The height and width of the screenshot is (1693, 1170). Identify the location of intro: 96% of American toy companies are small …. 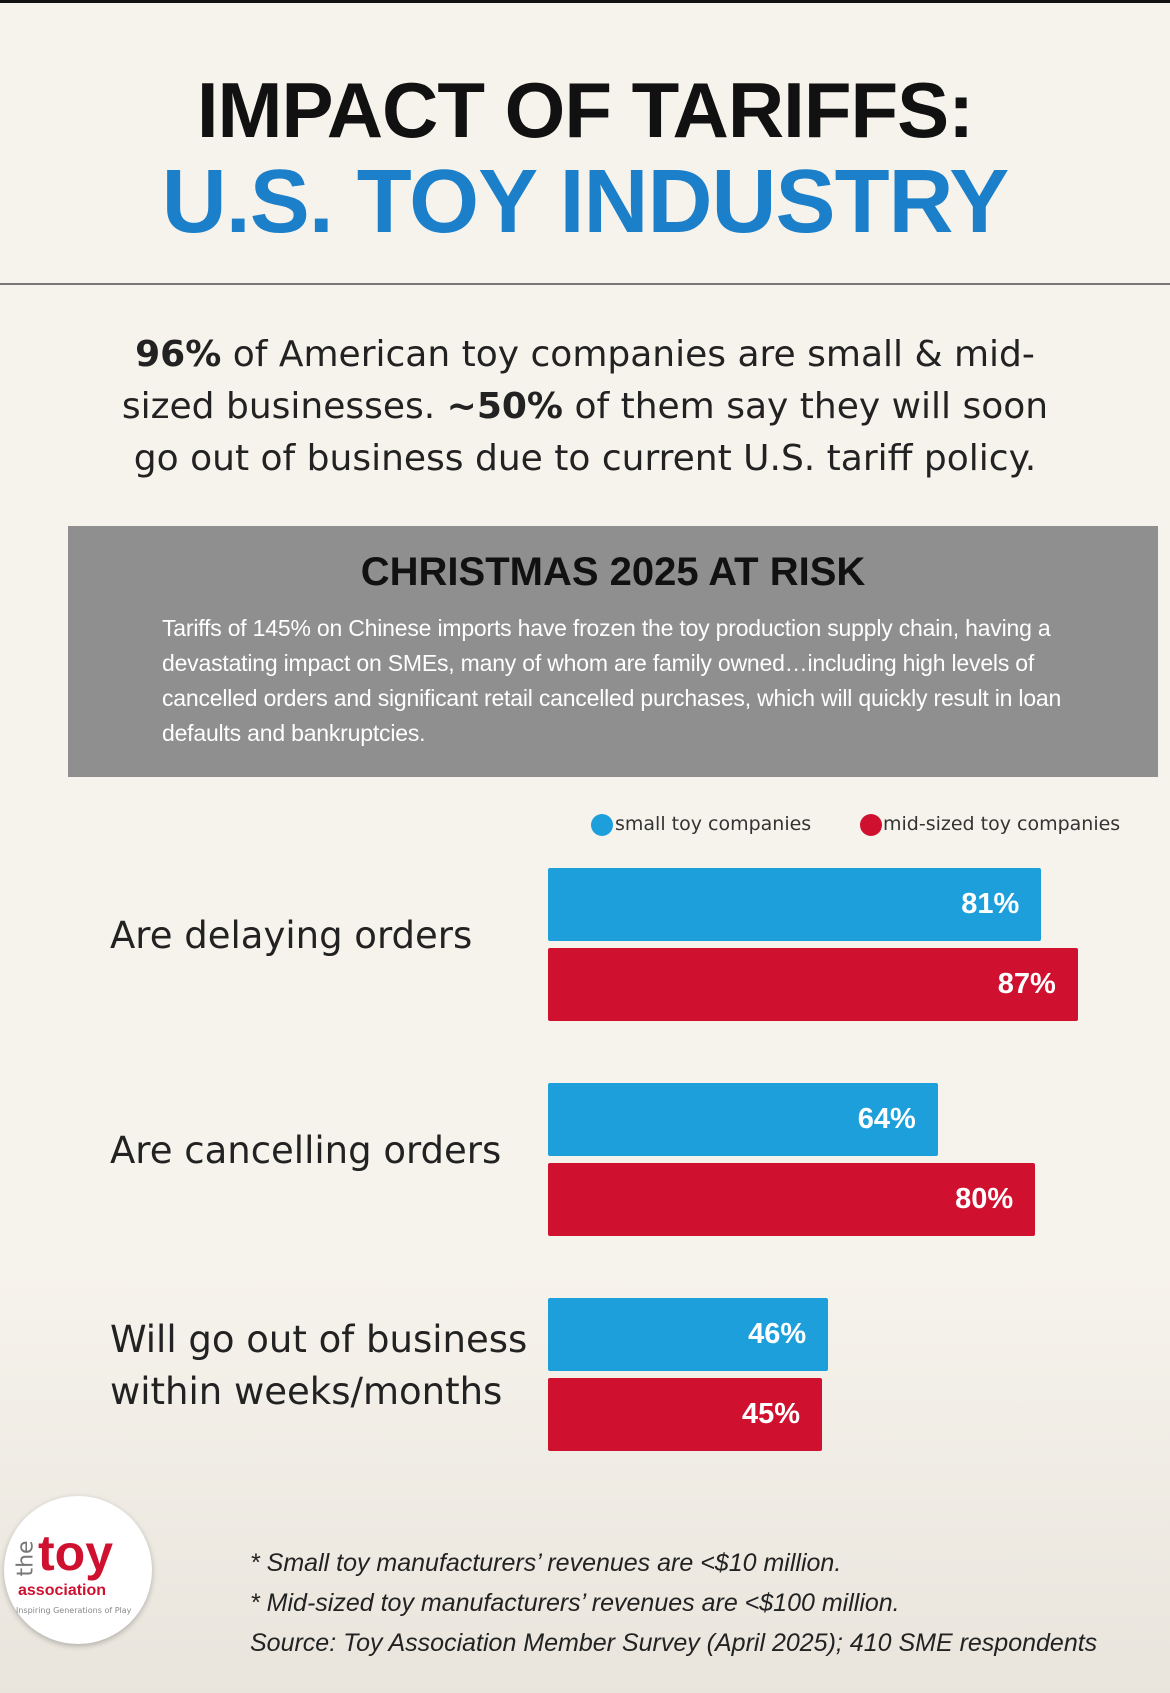
(585, 407).